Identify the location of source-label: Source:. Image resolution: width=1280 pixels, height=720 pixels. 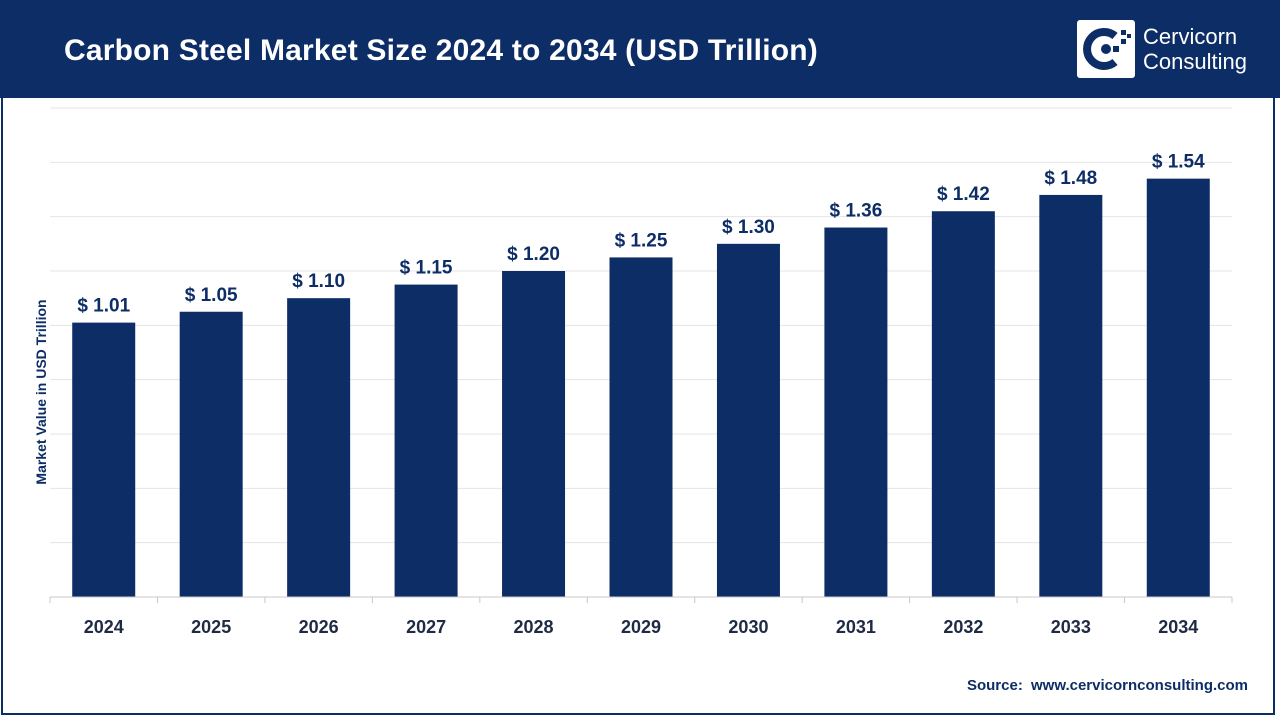
(994, 685).